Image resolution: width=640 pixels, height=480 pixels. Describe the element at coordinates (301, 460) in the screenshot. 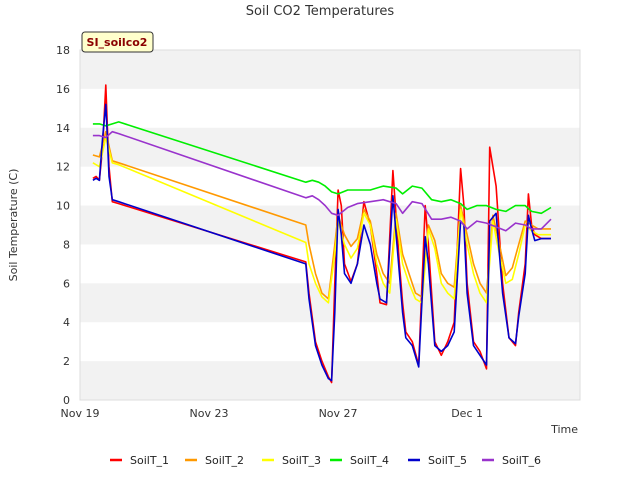

I see `legend-label: SoilT_3` at that location.